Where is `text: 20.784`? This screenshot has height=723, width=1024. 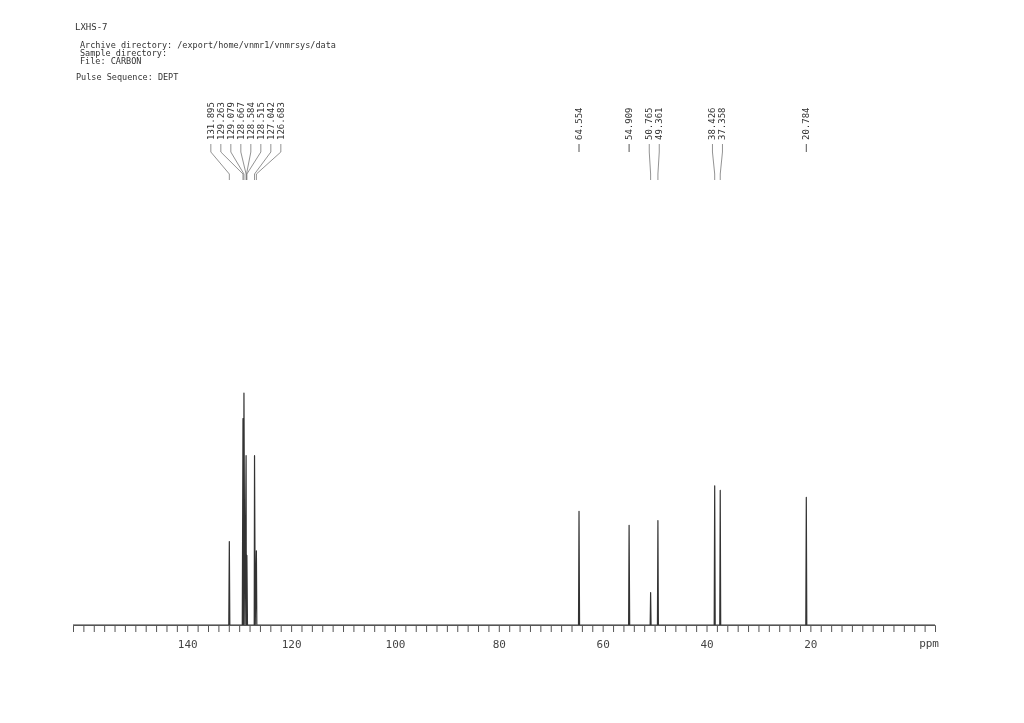 text: 20.784 is located at coordinates (806, 123).